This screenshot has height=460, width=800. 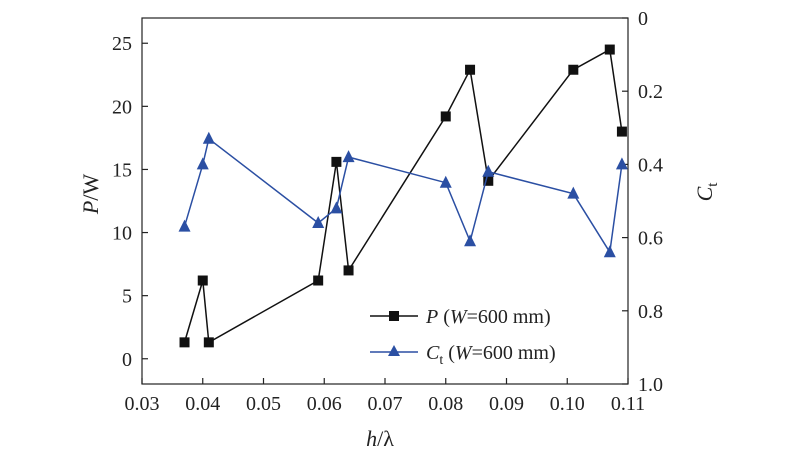 What do you see at coordinates (706, 192) in the screenshot?
I see `y-axis-right-label: Ct` at bounding box center [706, 192].